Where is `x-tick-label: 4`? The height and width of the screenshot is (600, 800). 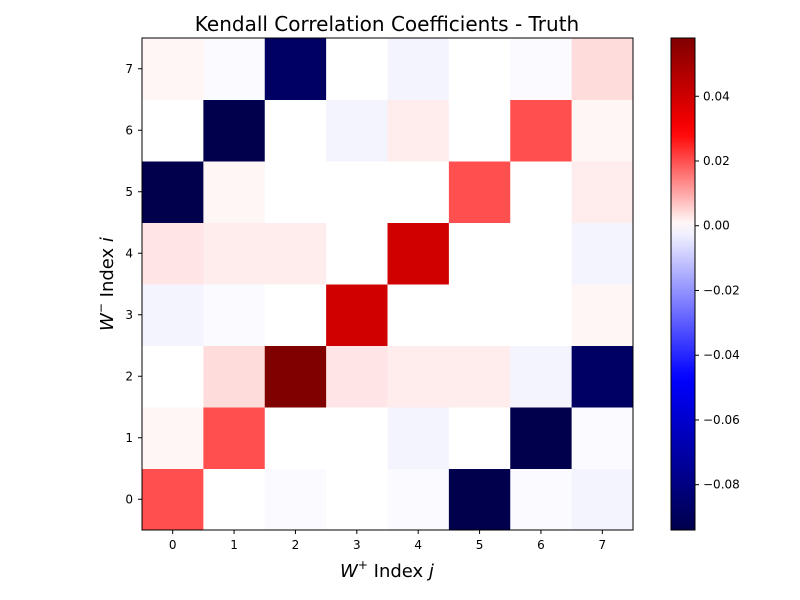 x-tick-label: 4 is located at coordinates (418, 545).